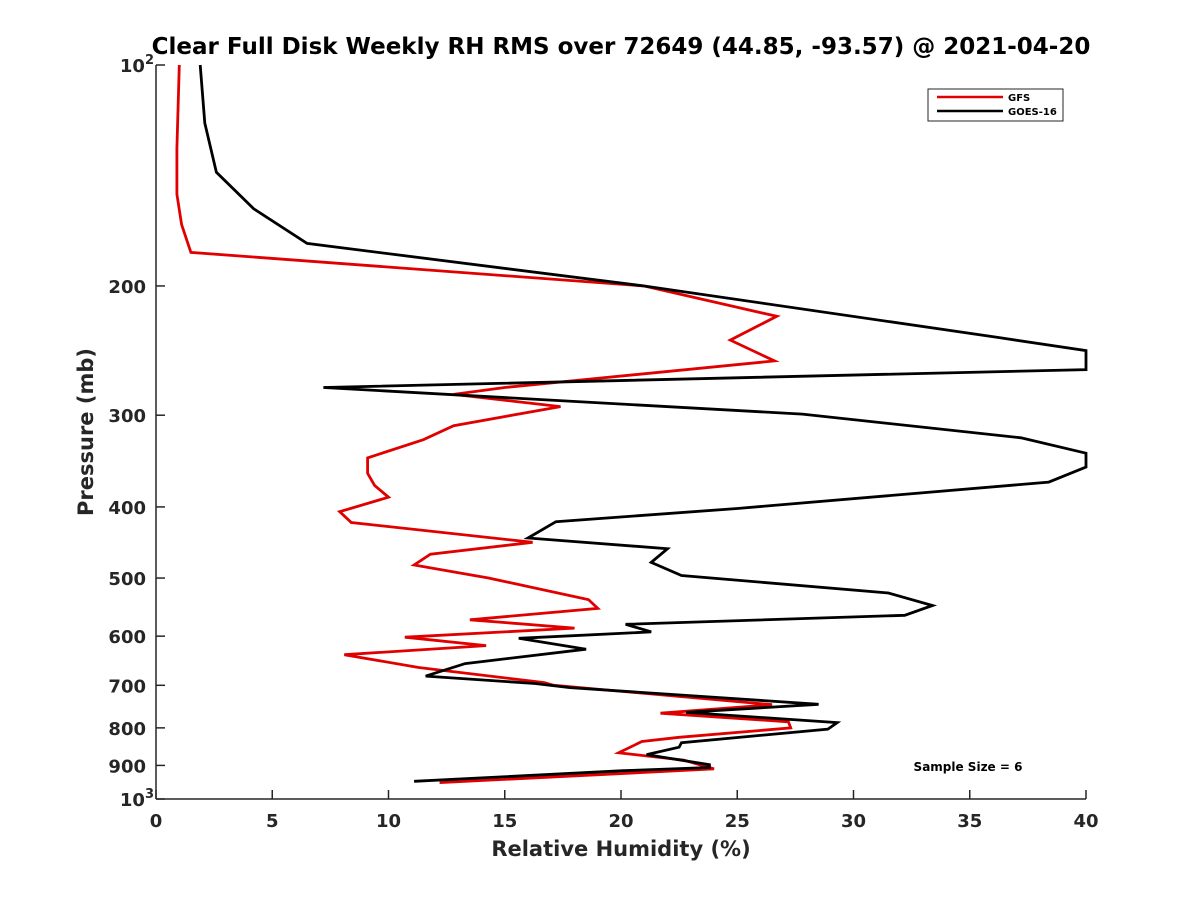 The height and width of the screenshot is (905, 1200). What do you see at coordinates (620, 849) in the screenshot?
I see `x-axis-label: Relative Humidity (%)` at bounding box center [620, 849].